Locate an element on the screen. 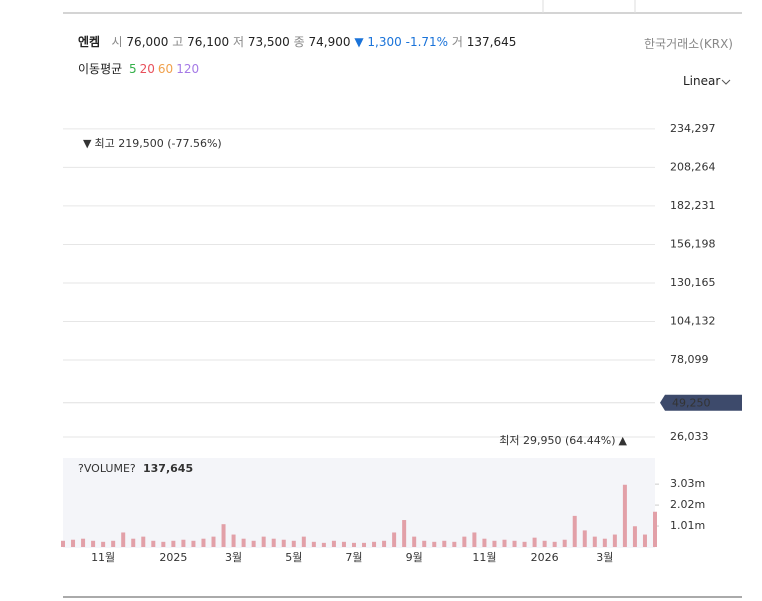  label: 종 is located at coordinates (299, 42).